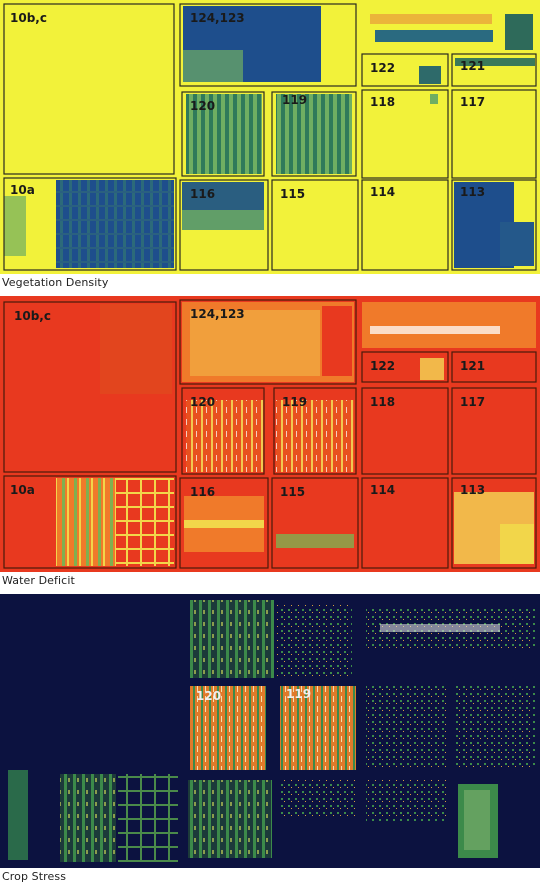  I want to click on caption-crop-stress: Crop Stress, so click(34, 876).